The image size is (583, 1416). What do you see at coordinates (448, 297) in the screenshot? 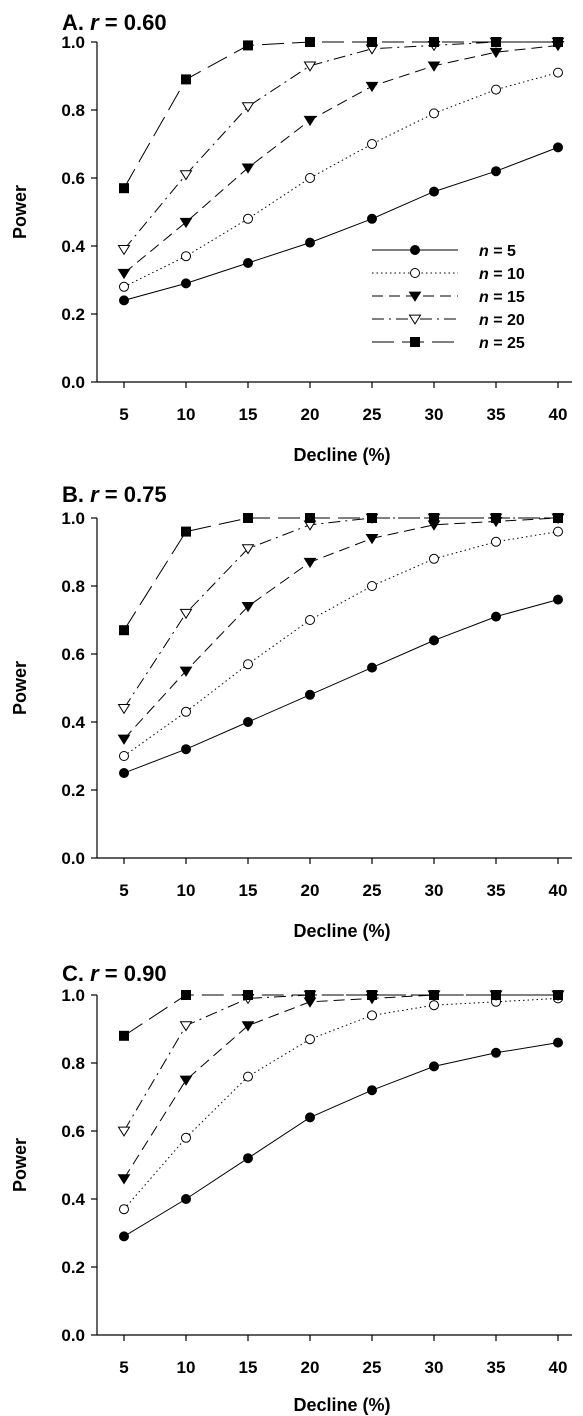
I see `legend: n = 5n = 10n = 15n = 20n = 25` at bounding box center [448, 297].